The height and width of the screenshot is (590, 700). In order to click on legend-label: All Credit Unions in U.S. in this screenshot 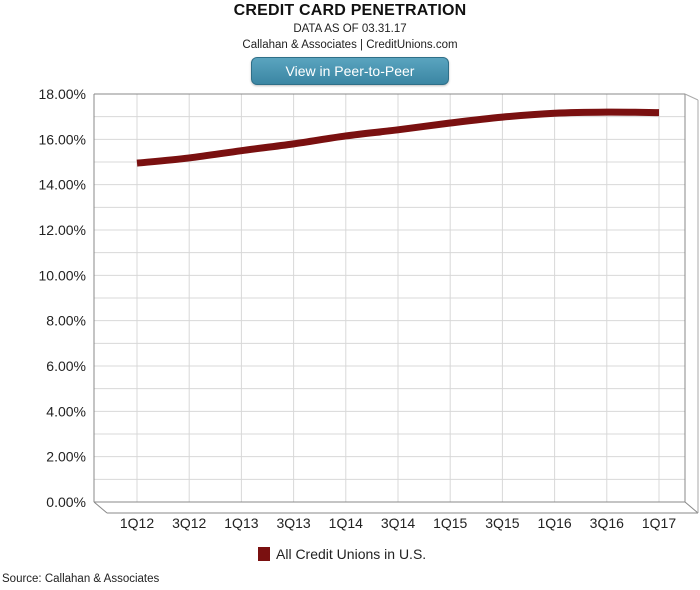, I will do `click(351, 554)`.